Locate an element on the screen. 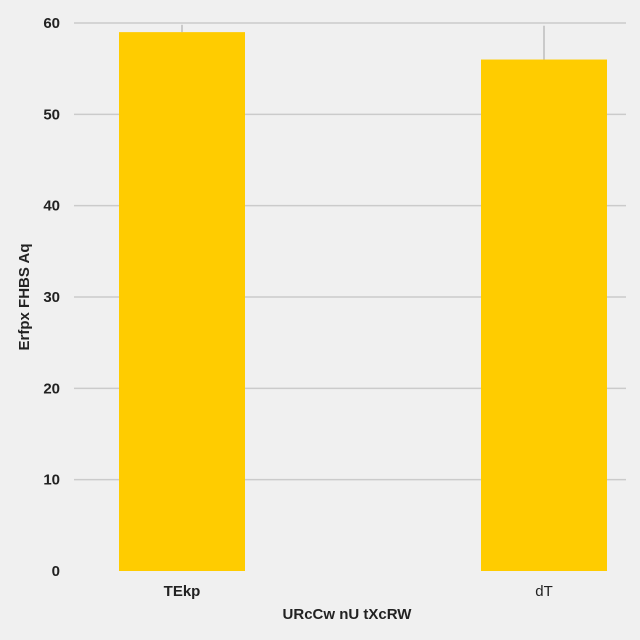 This screenshot has width=640, height=640. y-tick-label: 10 is located at coordinates (51, 480).